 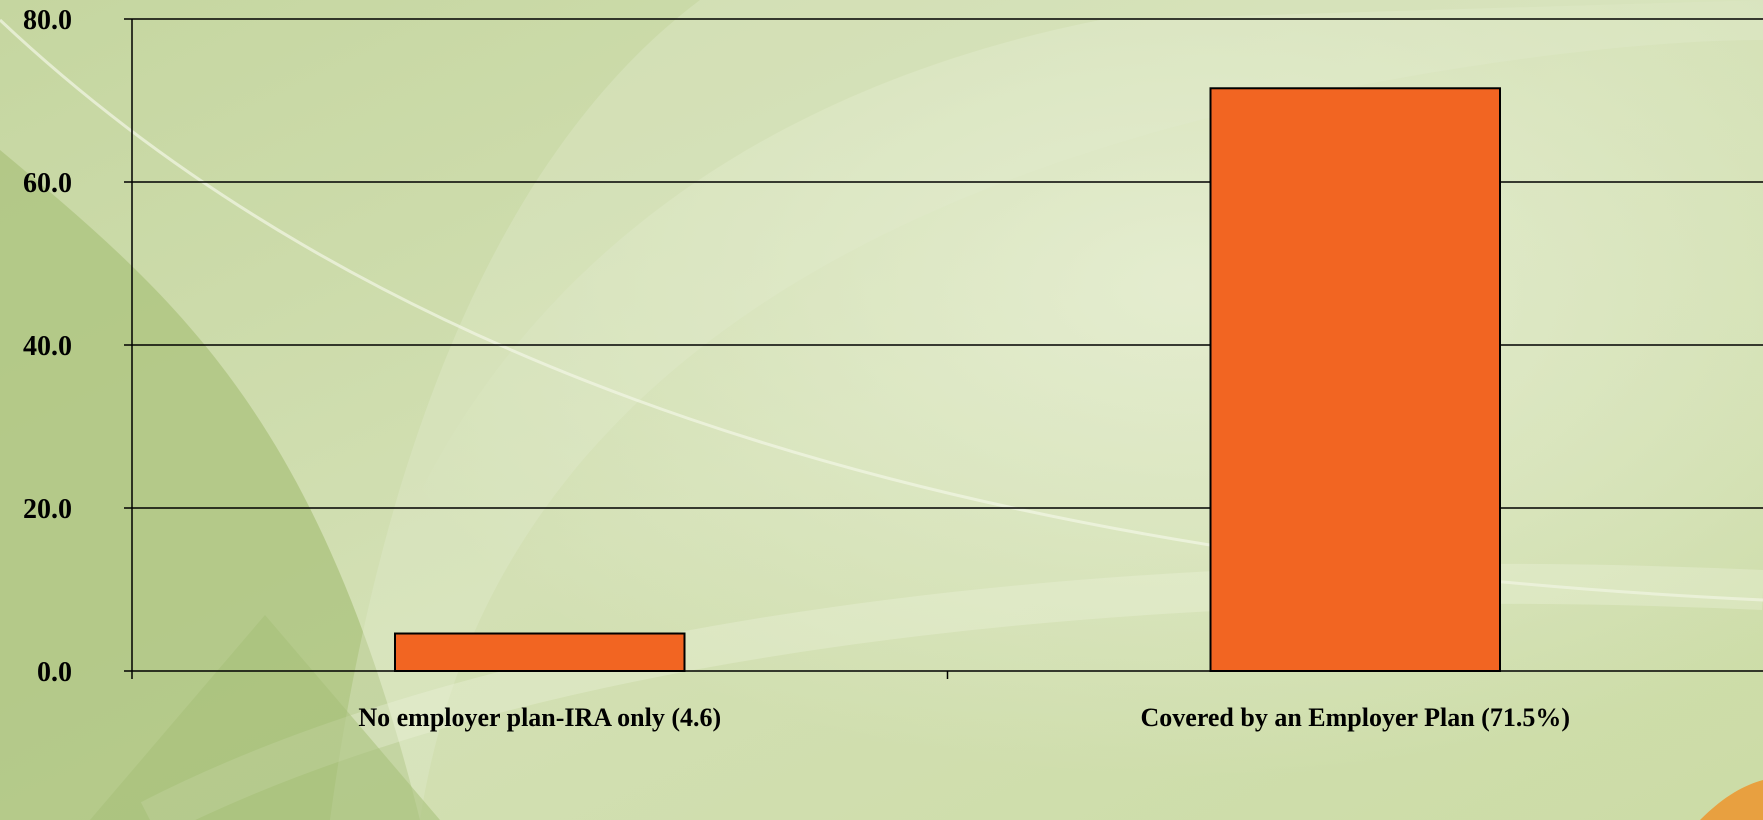 What do you see at coordinates (47, 20) in the screenshot?
I see `y-tick-label: 80.0` at bounding box center [47, 20].